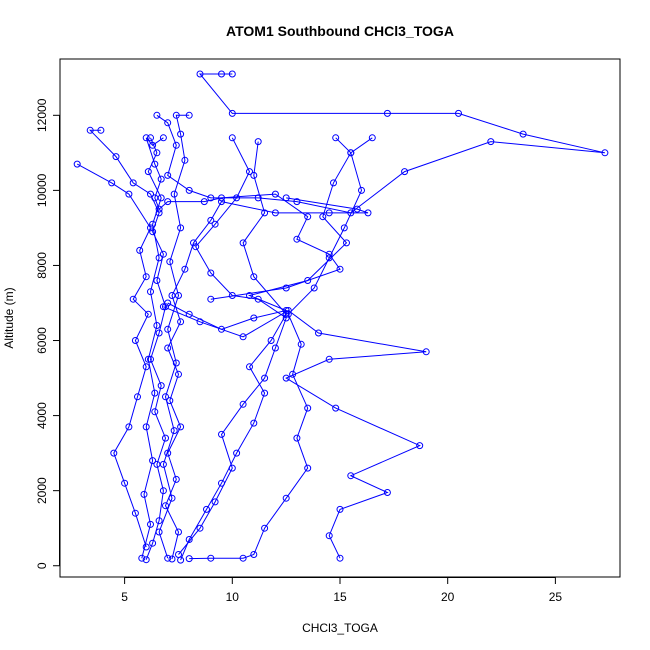 The height and width of the screenshot is (650, 650). I want to click on y-tick-label: 2000, so click(42, 490).